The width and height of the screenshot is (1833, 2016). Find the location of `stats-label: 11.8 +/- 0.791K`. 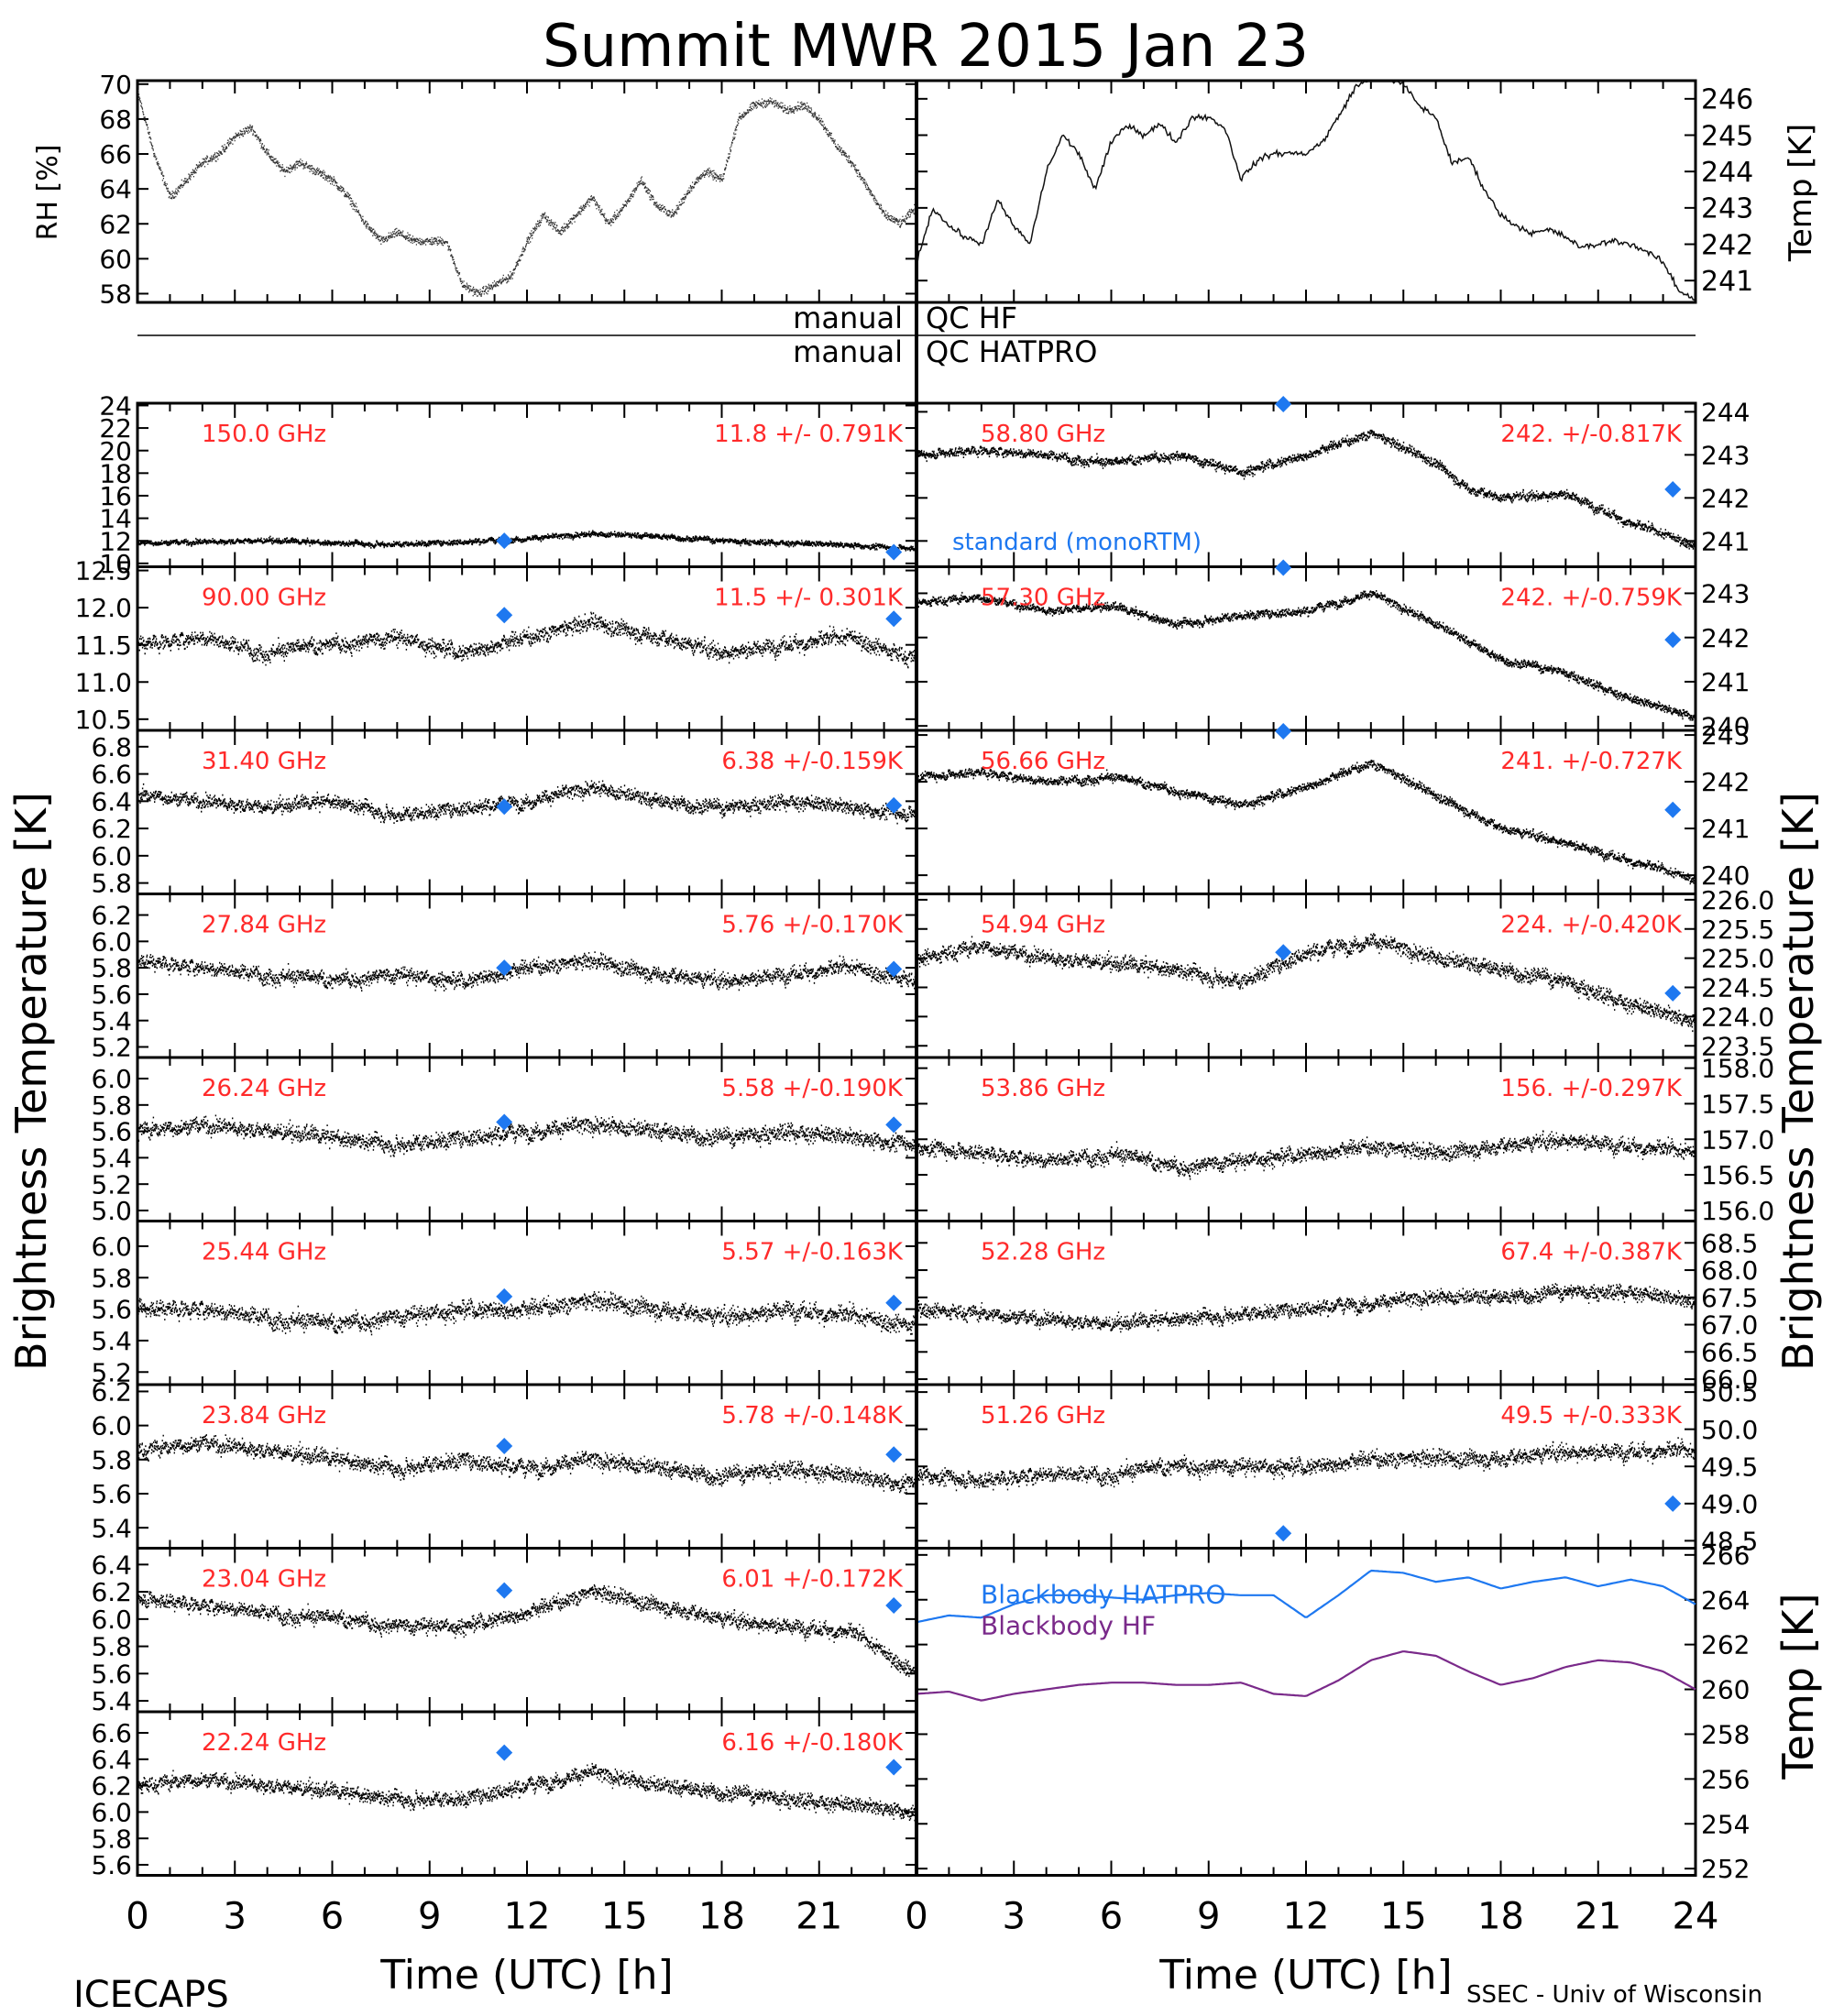

stats-label: 11.8 +/- 0.791K is located at coordinates (809, 434).